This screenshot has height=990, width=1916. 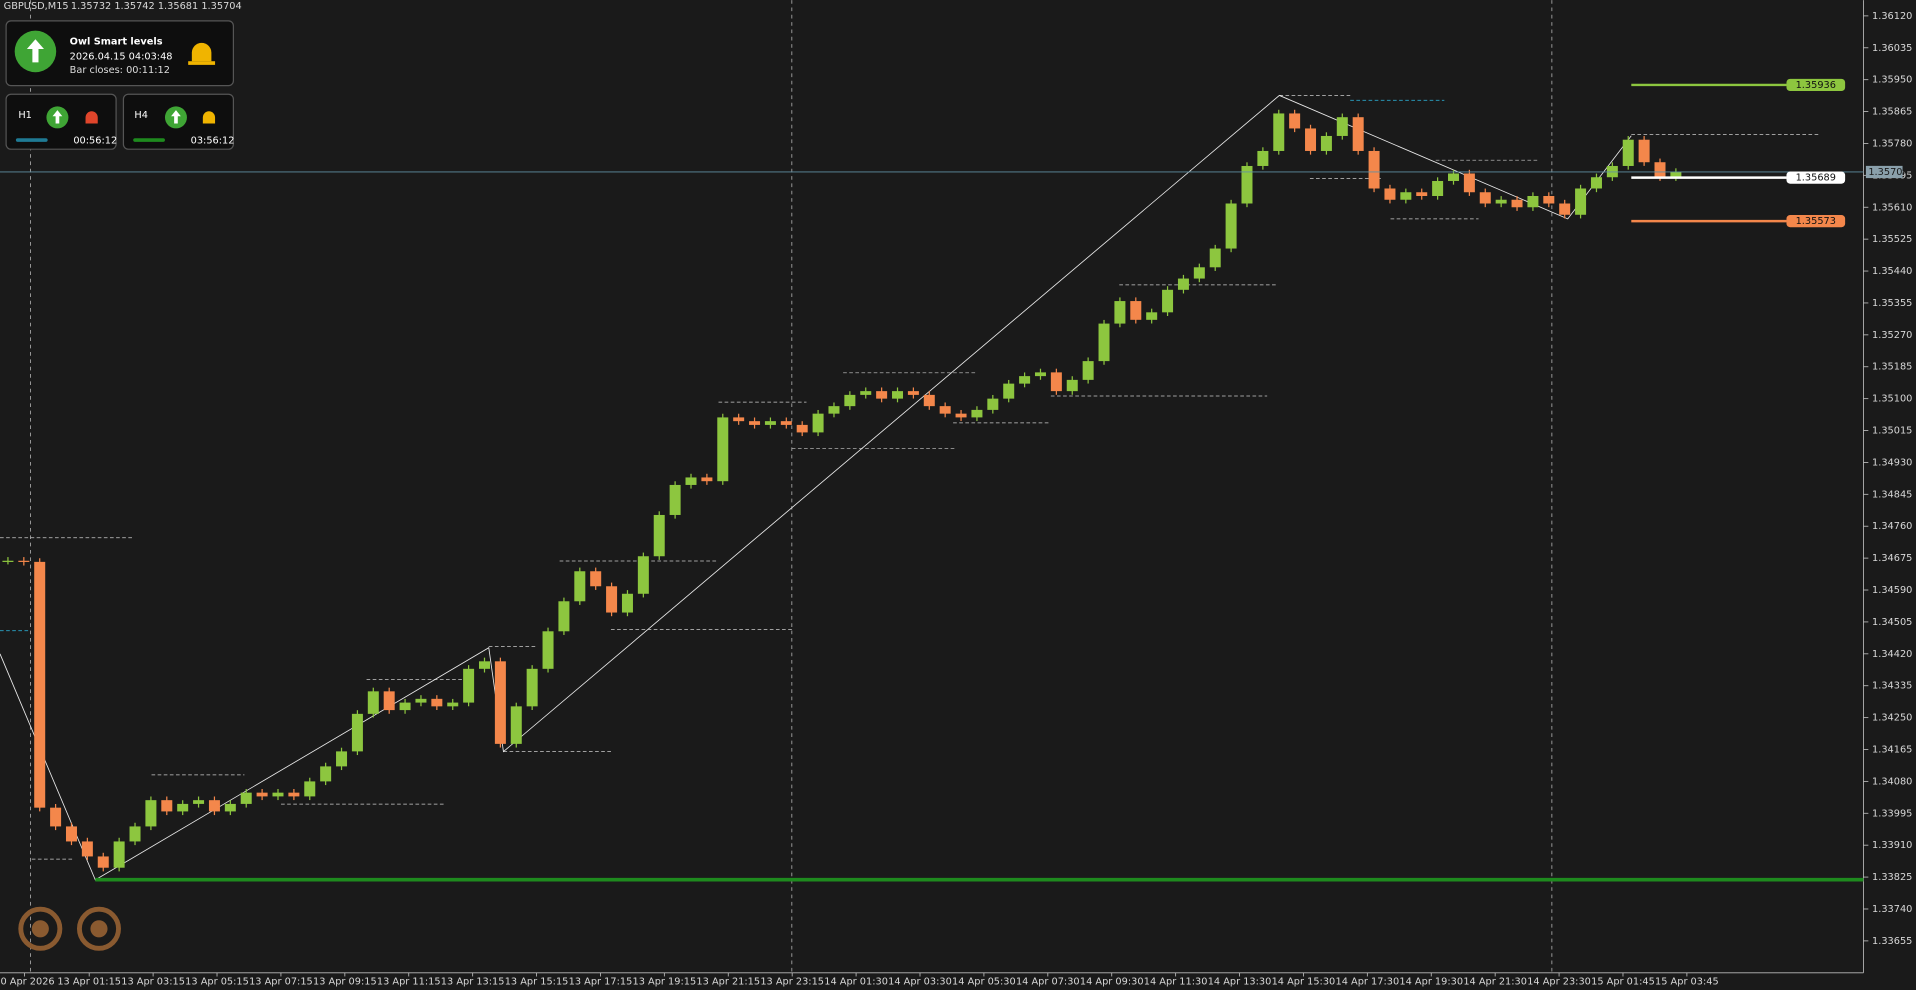 What do you see at coordinates (1892, 143) in the screenshot?
I see `y-tick-label: 1.35780` at bounding box center [1892, 143].